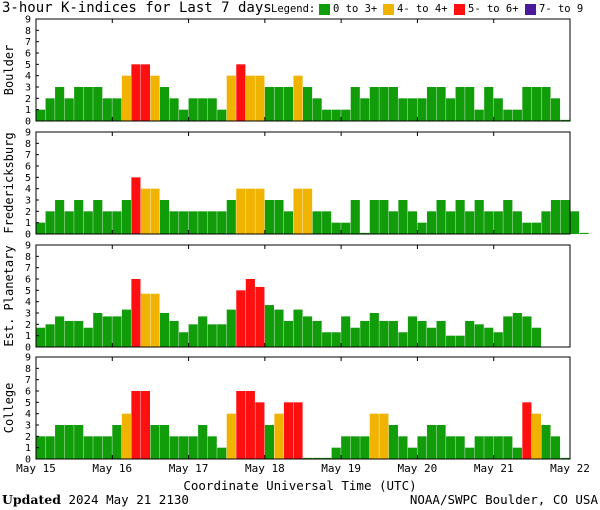 The image size is (600, 510). I want to click on legend-label: 4- to 4+, so click(422, 9).